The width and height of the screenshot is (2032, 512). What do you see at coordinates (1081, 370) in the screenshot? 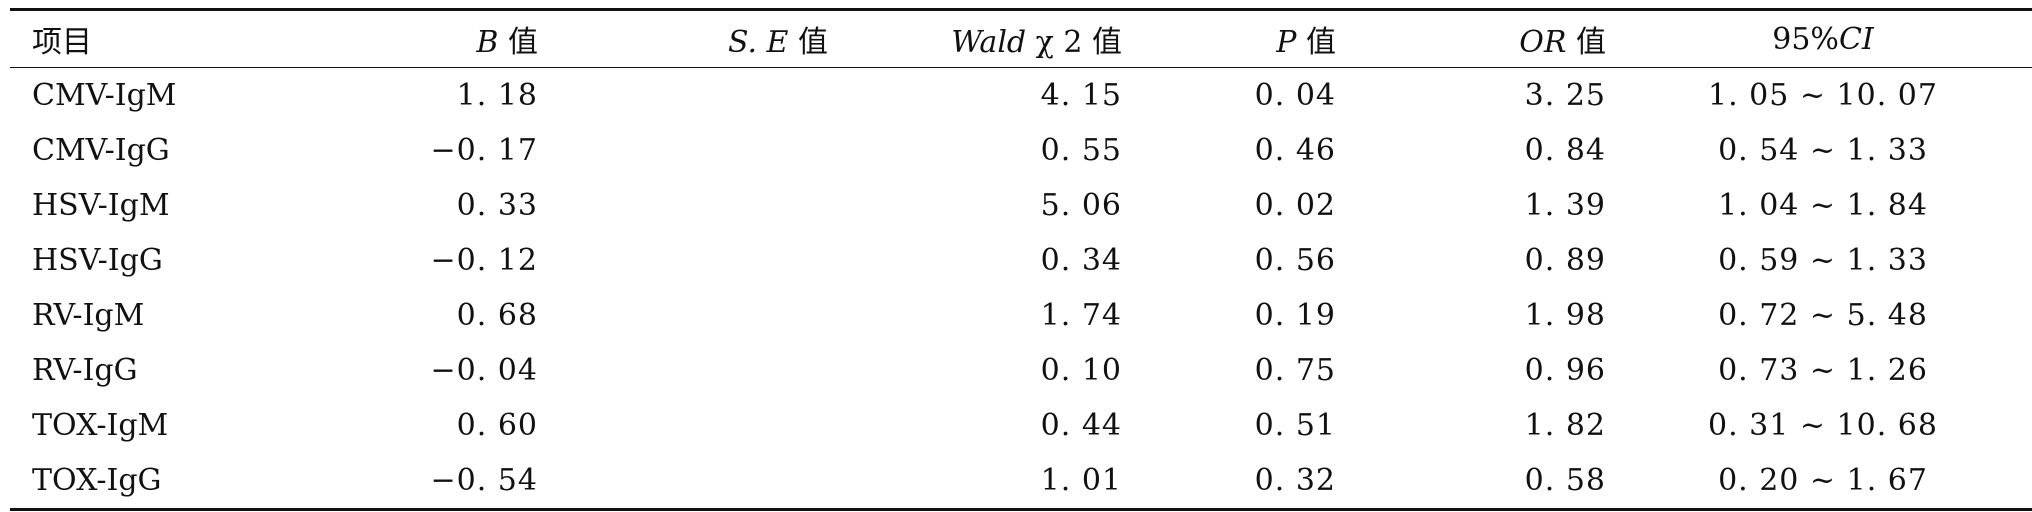
I see `cell-wald-value: 0. 10` at bounding box center [1081, 370].